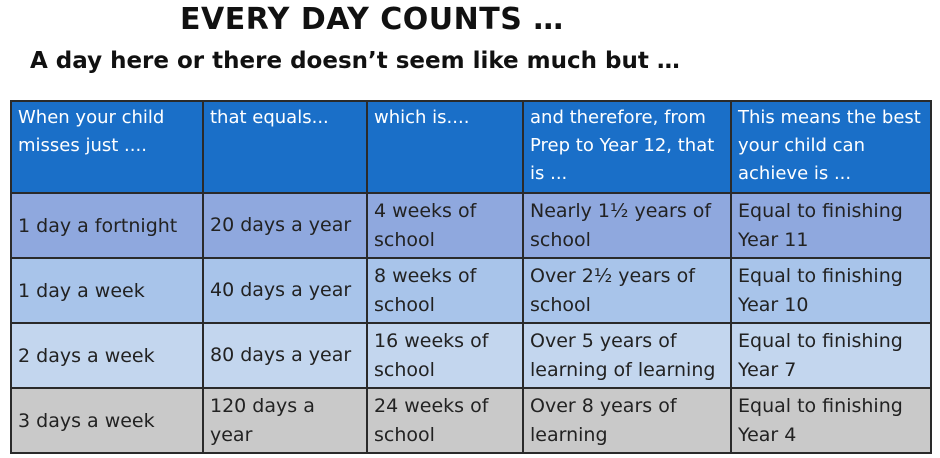  I want to click on table-cell: Nearly 1½ years of school, so click(627, 225).